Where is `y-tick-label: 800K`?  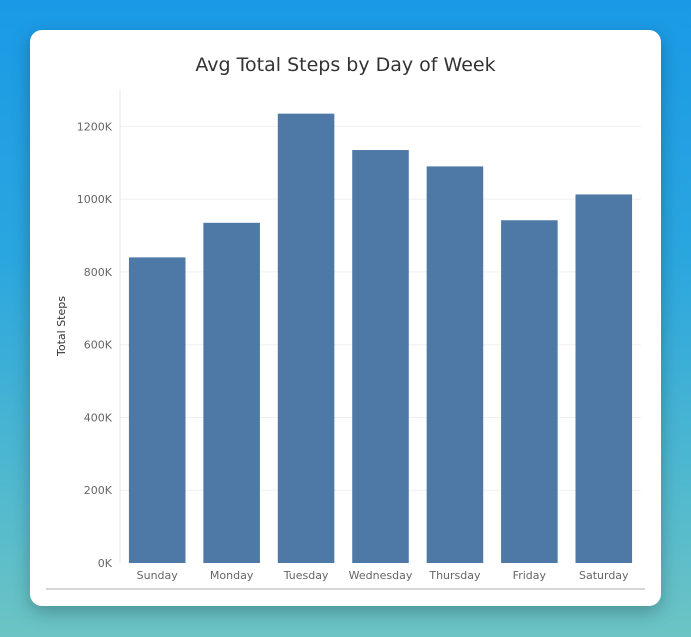 y-tick-label: 800K is located at coordinates (98, 272).